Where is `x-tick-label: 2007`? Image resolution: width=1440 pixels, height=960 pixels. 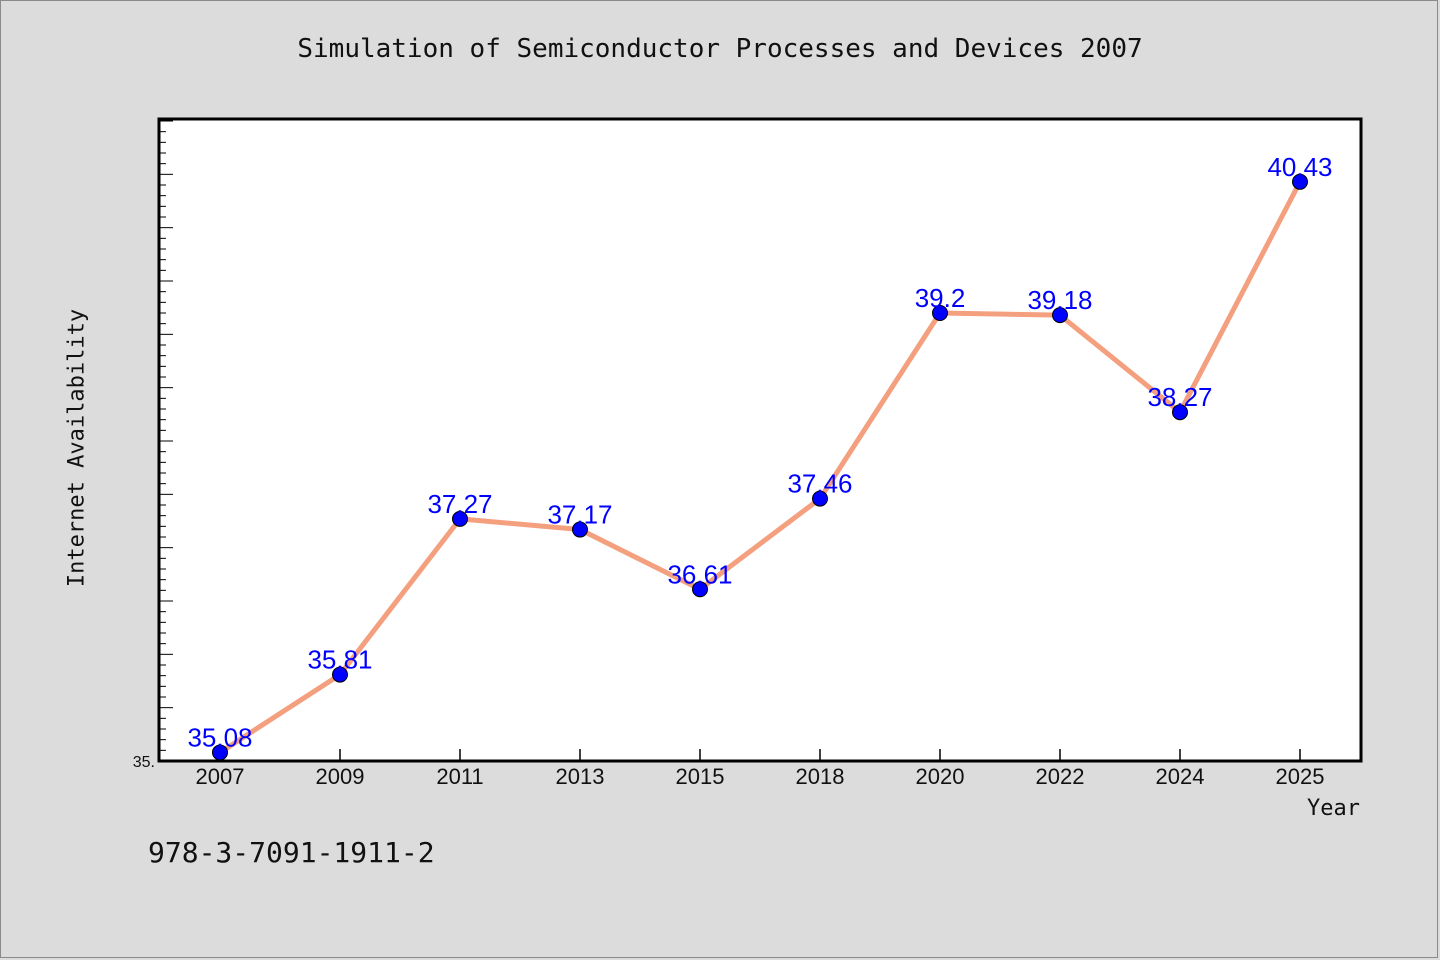 x-tick-label: 2007 is located at coordinates (220, 776).